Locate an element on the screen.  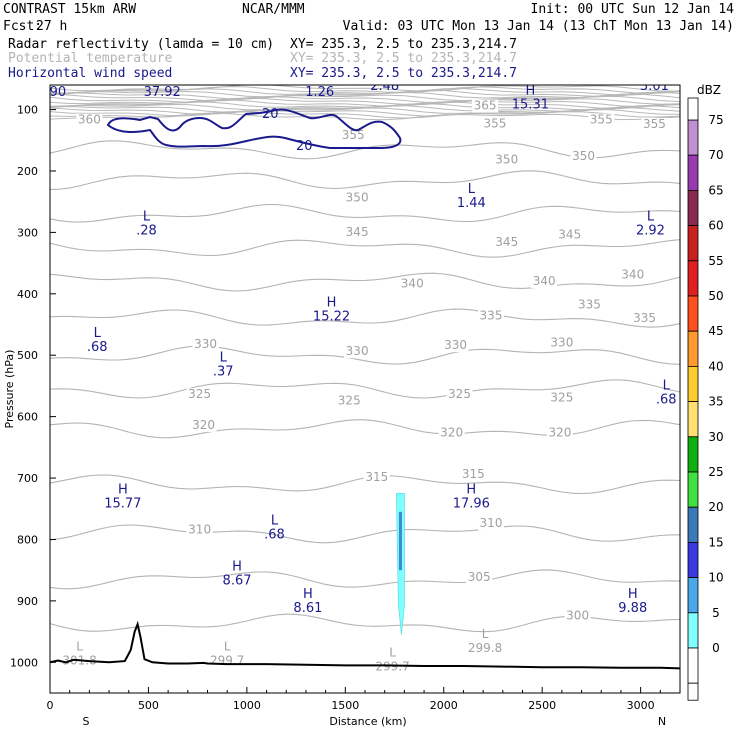
theta-label: 315 is located at coordinates (376, 477).